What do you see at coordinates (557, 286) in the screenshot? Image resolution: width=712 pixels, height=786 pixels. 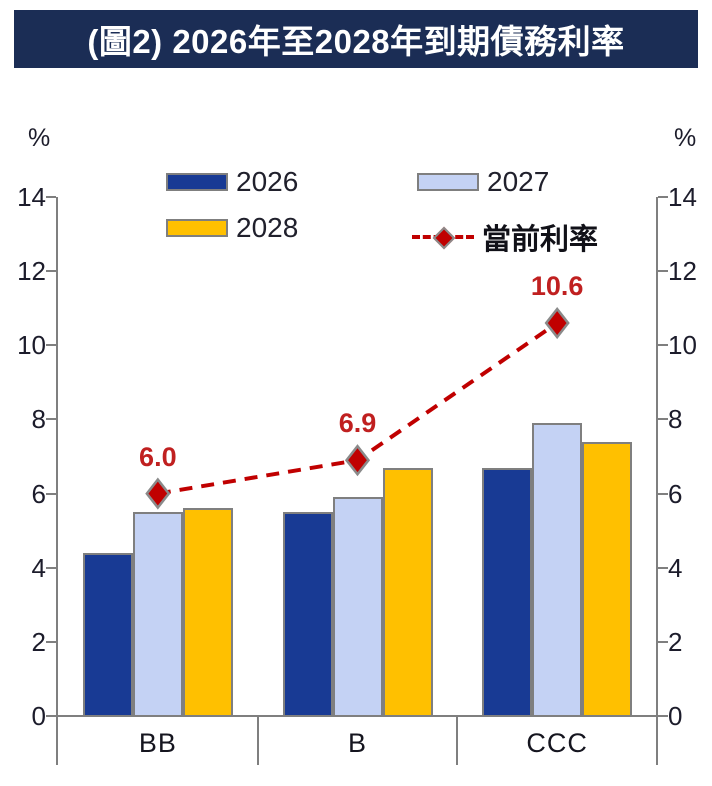 I see `data-label-CCC: 10.6` at bounding box center [557, 286].